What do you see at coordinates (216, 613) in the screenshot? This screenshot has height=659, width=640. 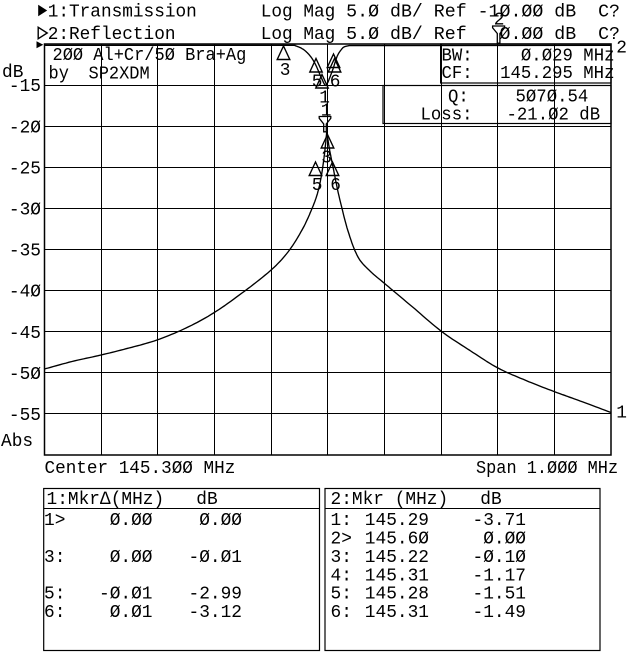 I see `svg-text: -3.12` at bounding box center [216, 613].